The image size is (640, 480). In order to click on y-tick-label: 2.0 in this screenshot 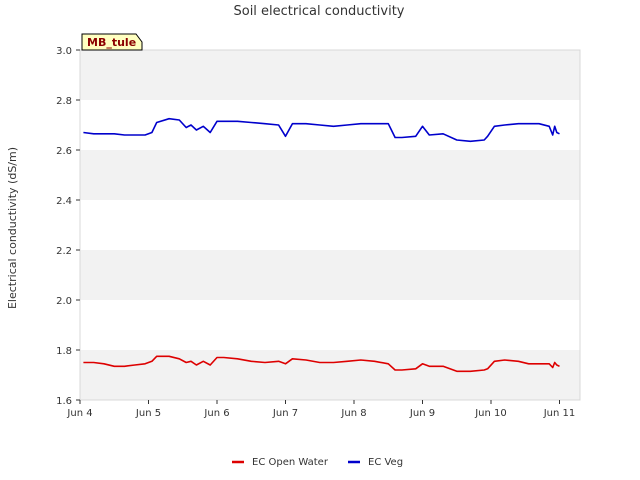, I will do `click(64, 301)`.